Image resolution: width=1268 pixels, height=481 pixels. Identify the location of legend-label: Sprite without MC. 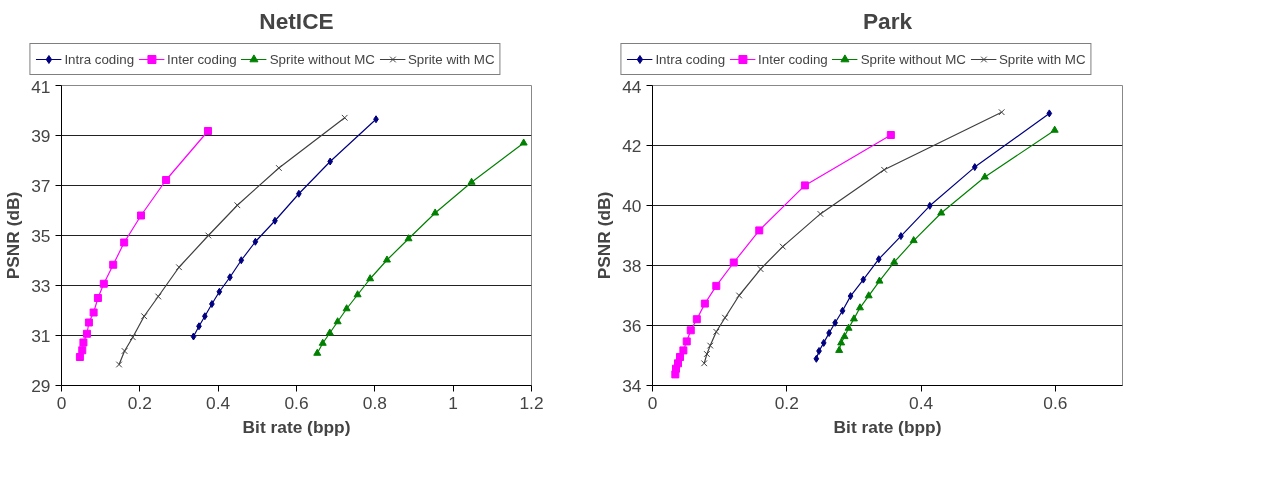
(913, 59).